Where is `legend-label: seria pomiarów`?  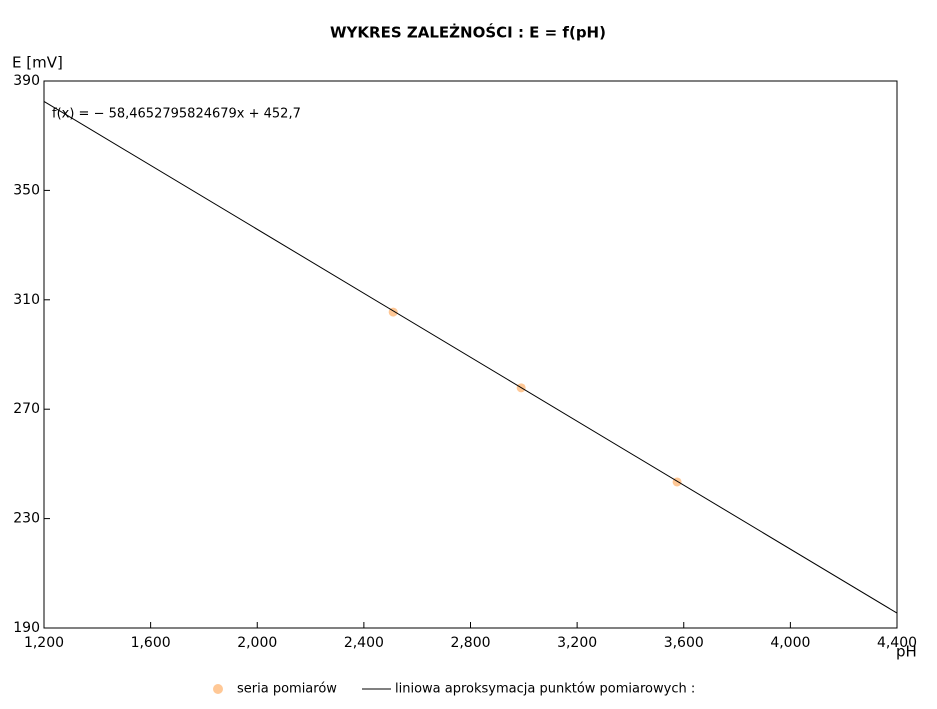
legend-label: seria pomiarów is located at coordinates (287, 689).